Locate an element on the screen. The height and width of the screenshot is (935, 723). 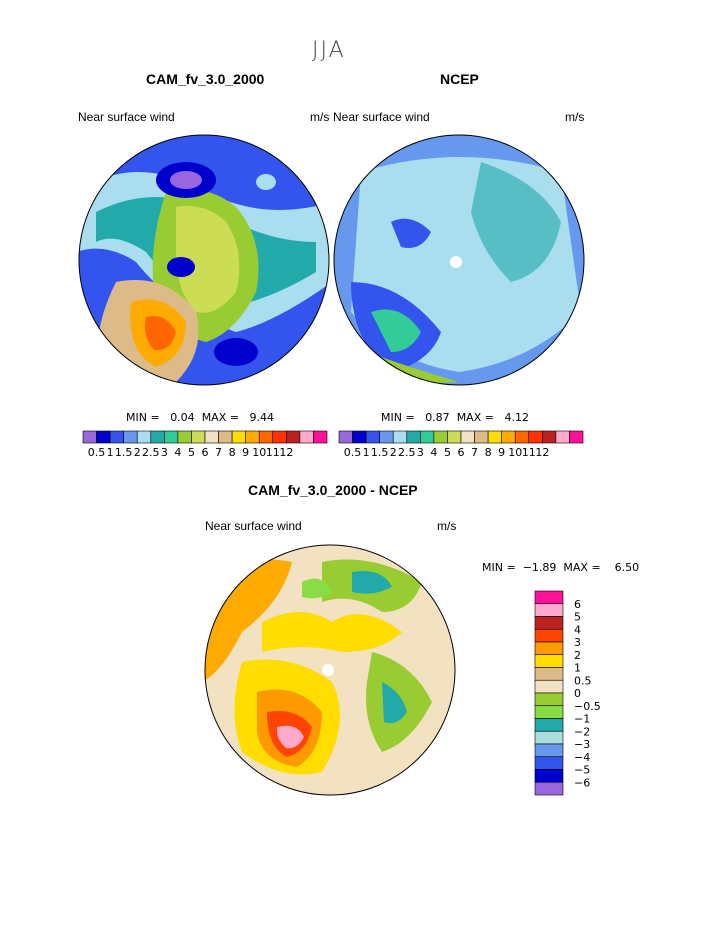
right-min-value: 0.87 is located at coordinates (437, 417).